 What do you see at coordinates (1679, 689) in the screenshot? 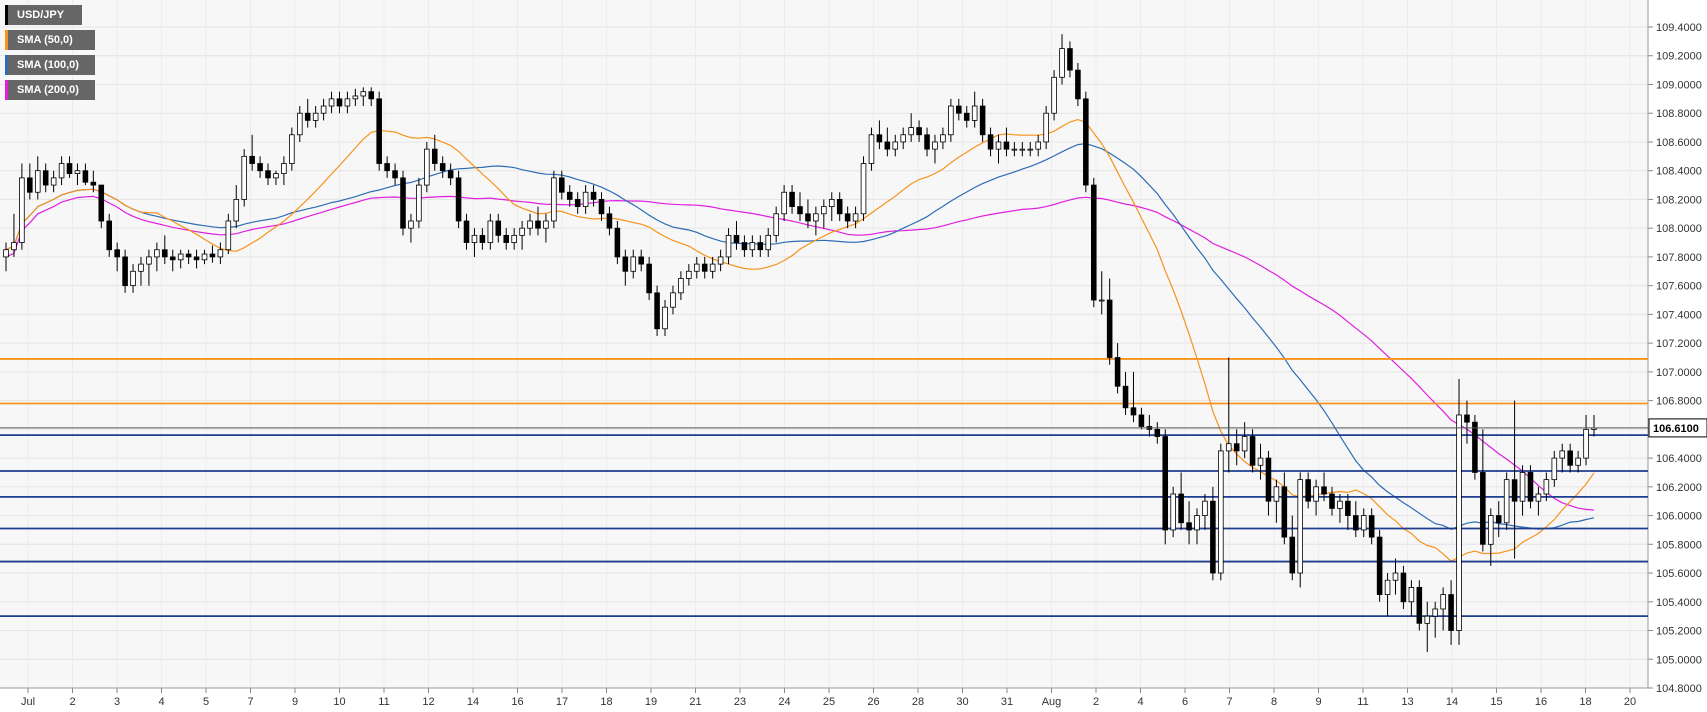
I see `y-tick-label: 104.8000` at bounding box center [1679, 689].